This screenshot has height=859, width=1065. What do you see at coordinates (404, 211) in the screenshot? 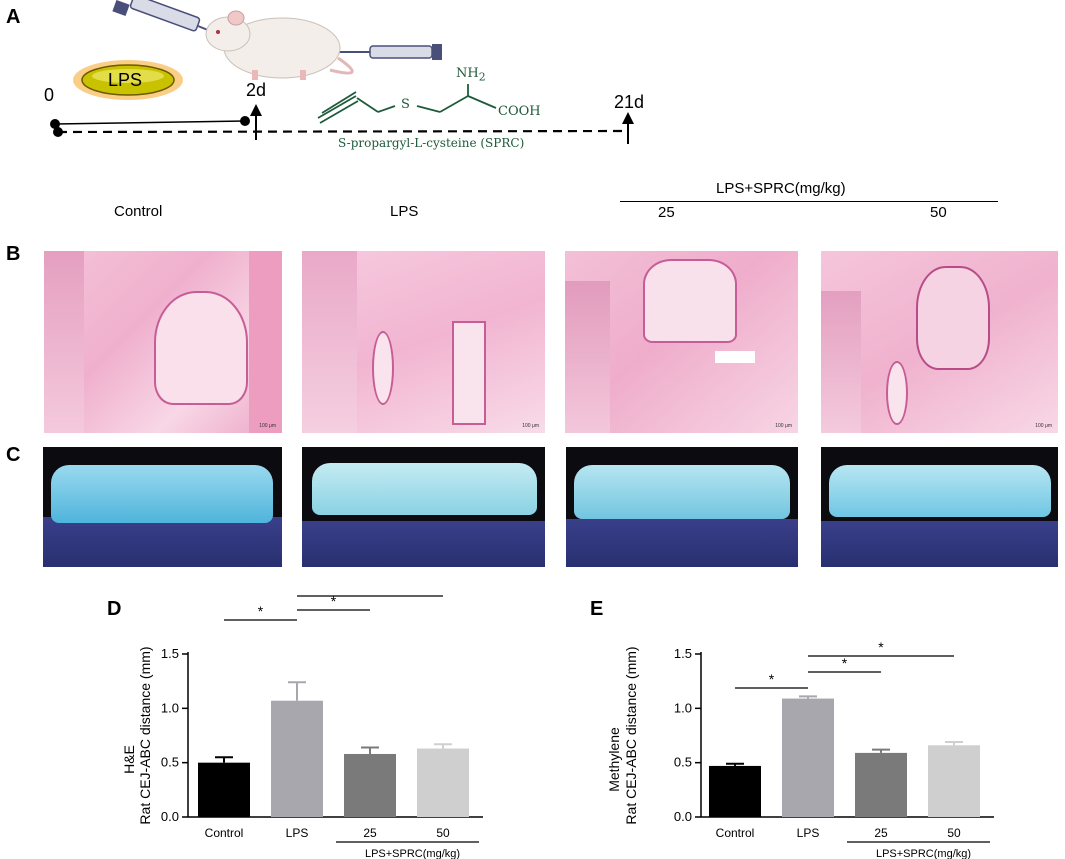
I see `group-header-lps: LPS` at bounding box center [404, 211].